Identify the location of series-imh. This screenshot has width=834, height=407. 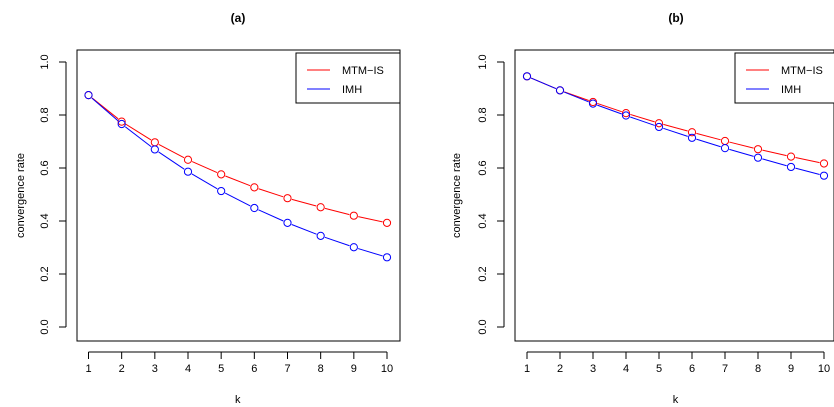
(675, 126).